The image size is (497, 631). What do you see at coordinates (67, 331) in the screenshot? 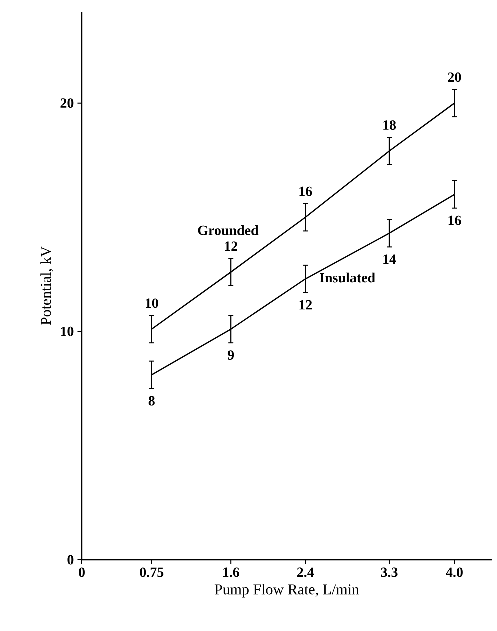
I see `y-tick-label: 10` at bounding box center [67, 331].